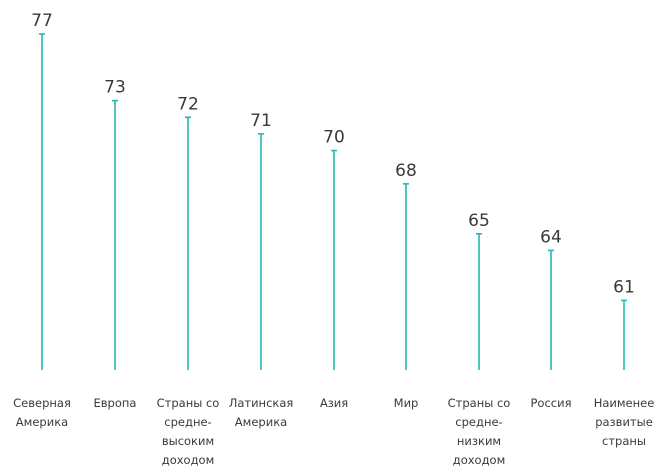 This screenshot has height=470, width=658. I want to click on category-label-7: Россия, so click(551, 403).